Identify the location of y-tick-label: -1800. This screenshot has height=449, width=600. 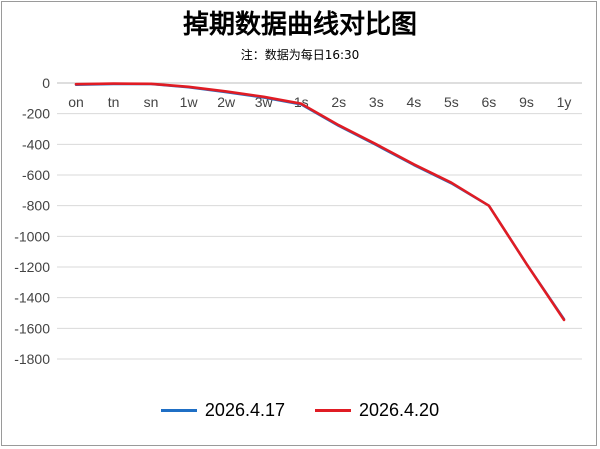
(32, 359).